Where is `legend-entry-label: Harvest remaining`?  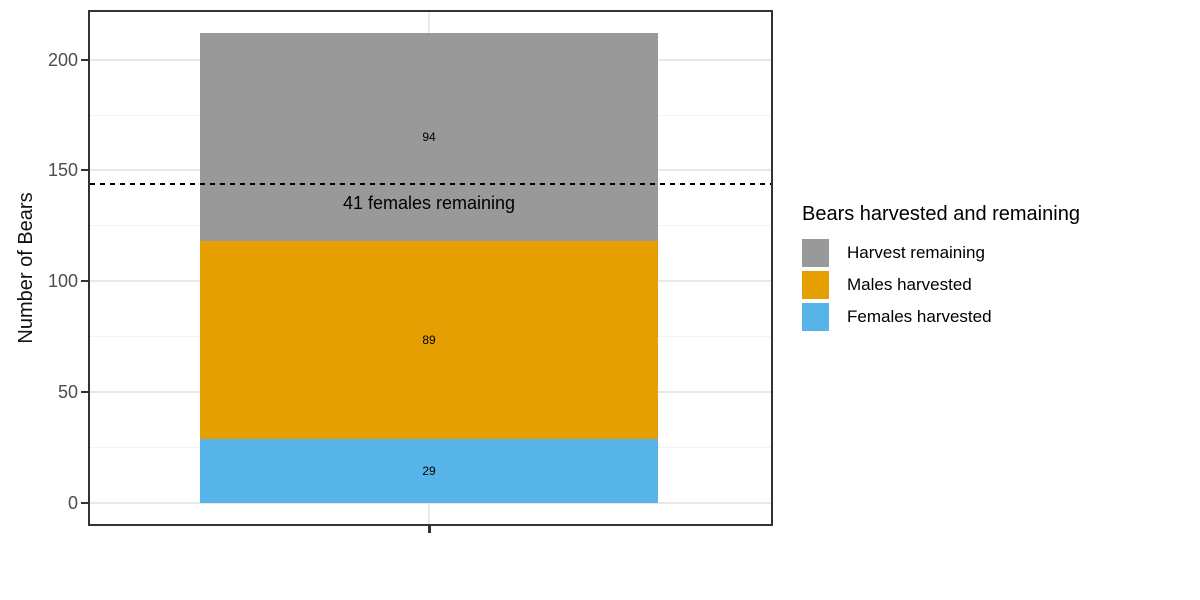 legend-entry-label: Harvest remaining is located at coordinates (916, 252).